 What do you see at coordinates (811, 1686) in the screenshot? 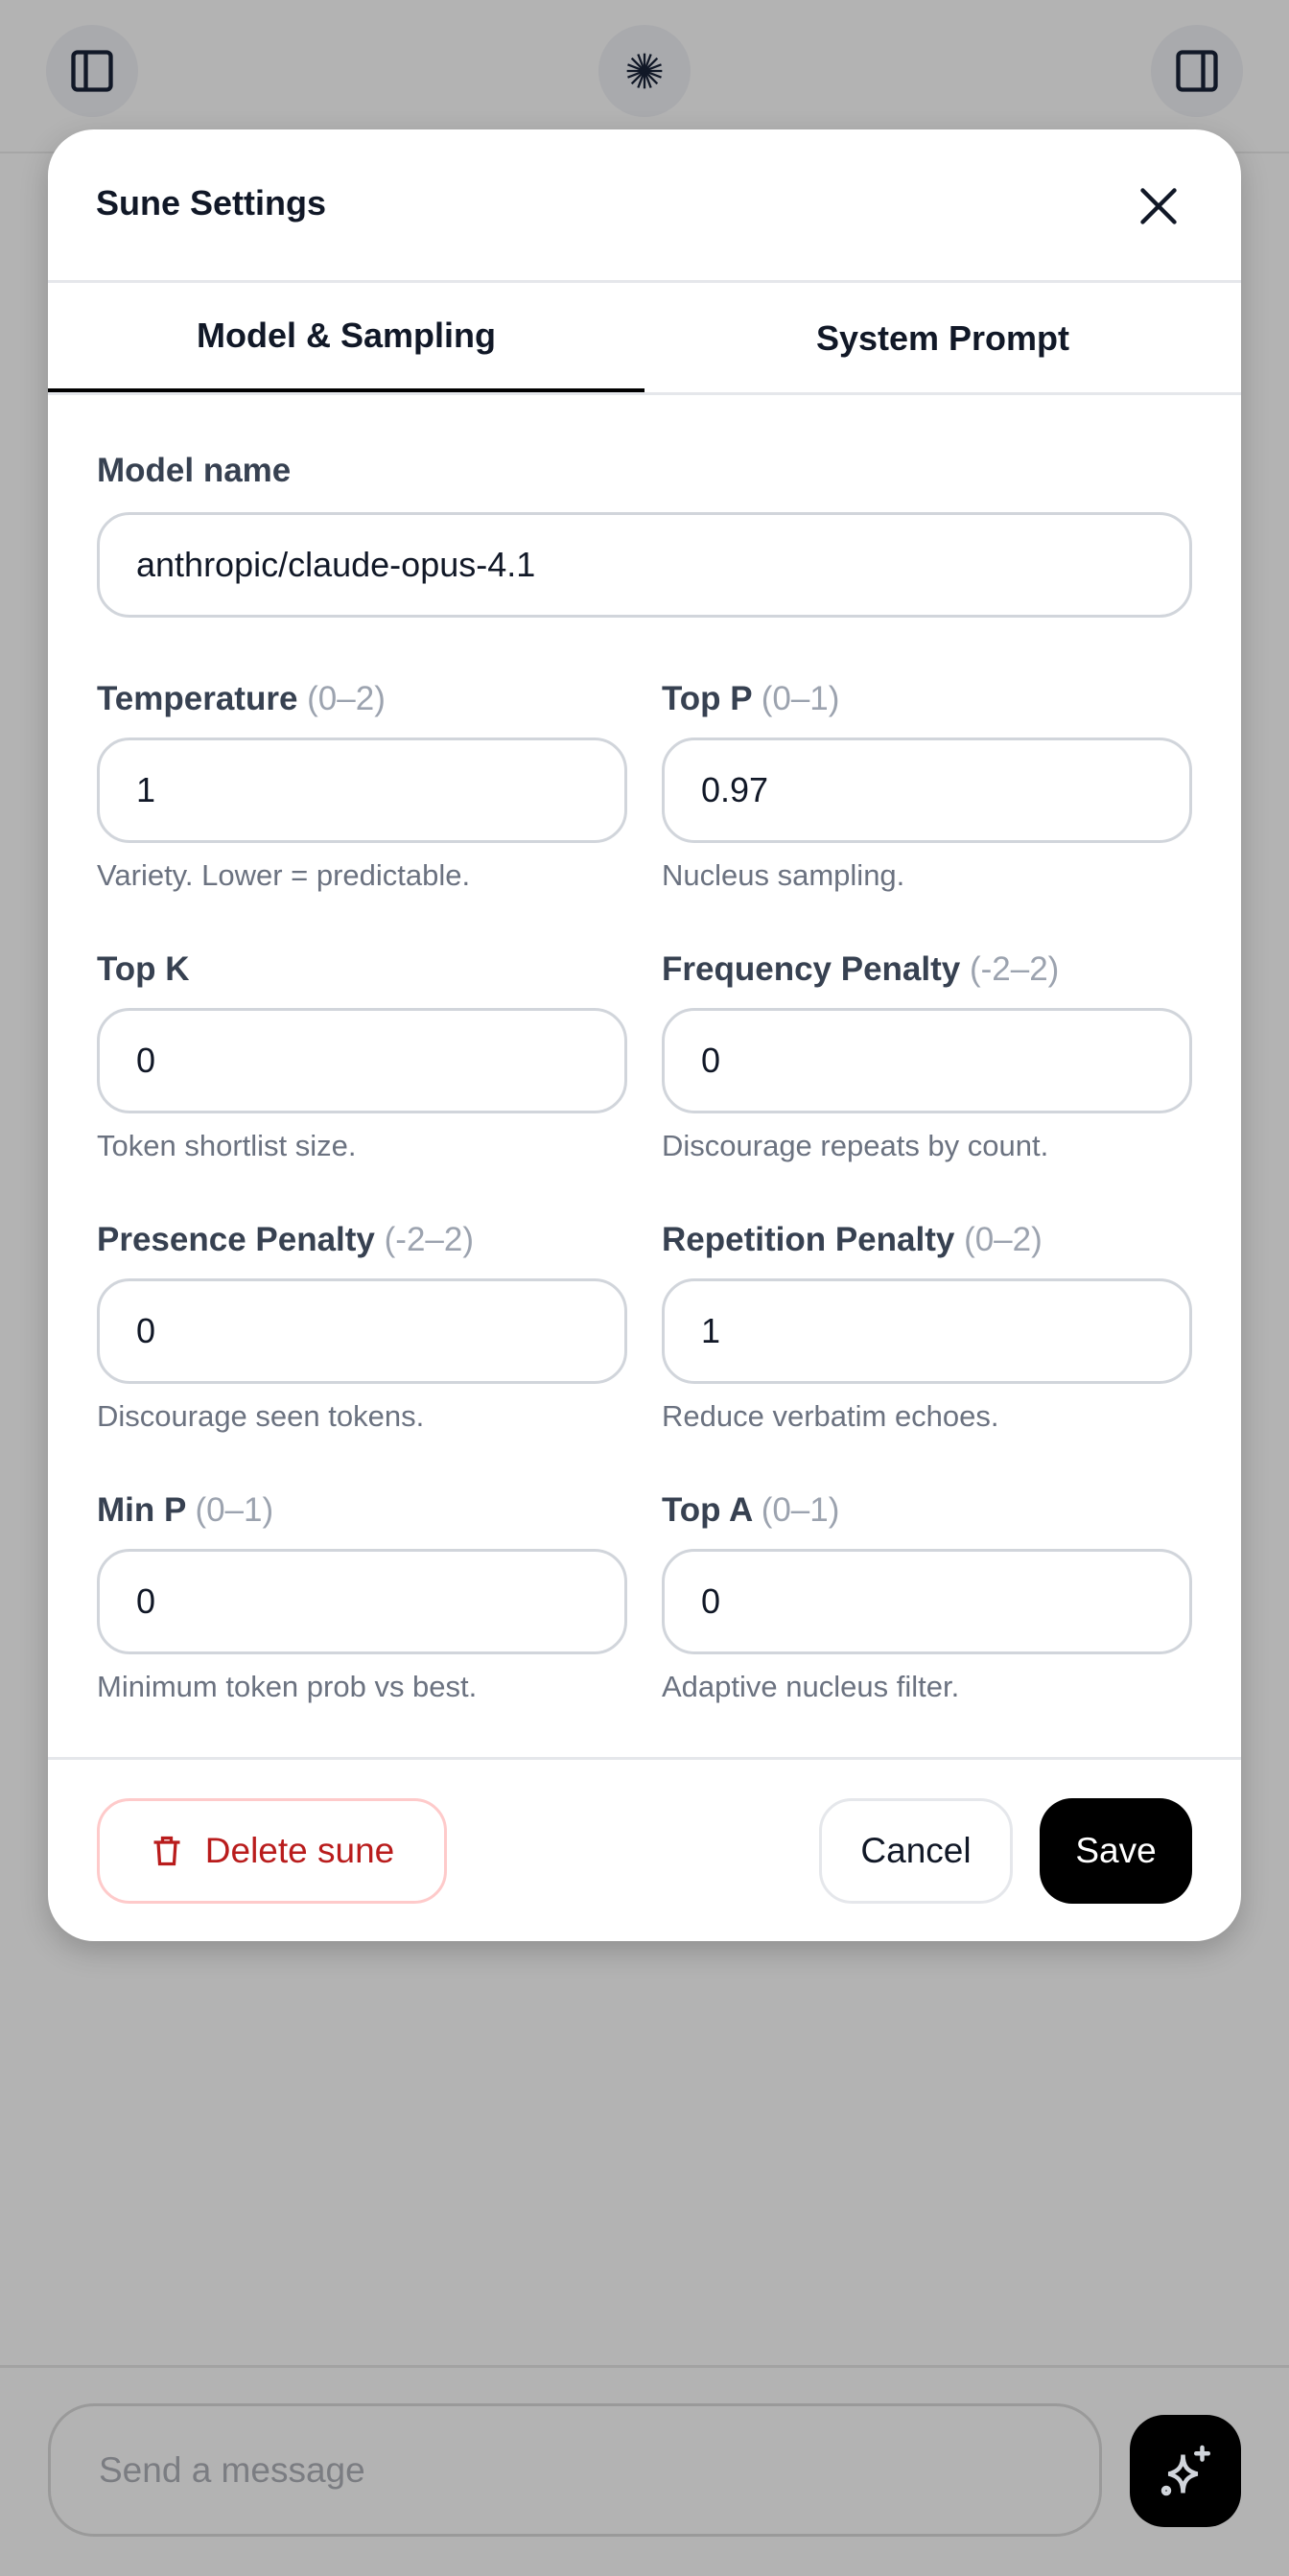
I see `field-help: Adaptive nucleus filter.` at bounding box center [811, 1686].